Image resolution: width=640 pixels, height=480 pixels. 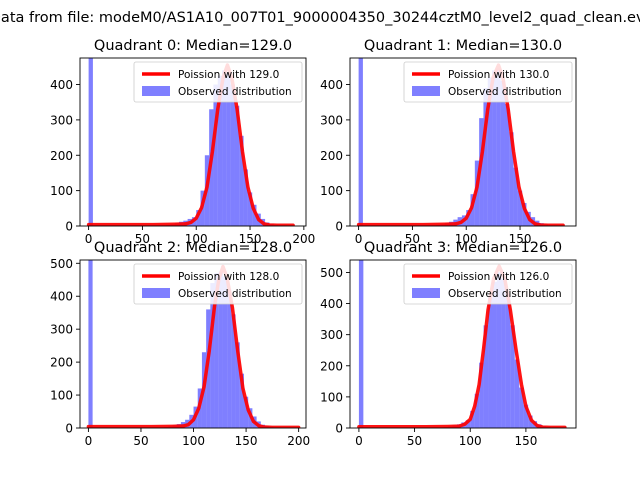 What do you see at coordinates (463, 46) in the screenshot?
I see `q1-title: Quadrant 1: Median=130.0` at bounding box center [463, 46].